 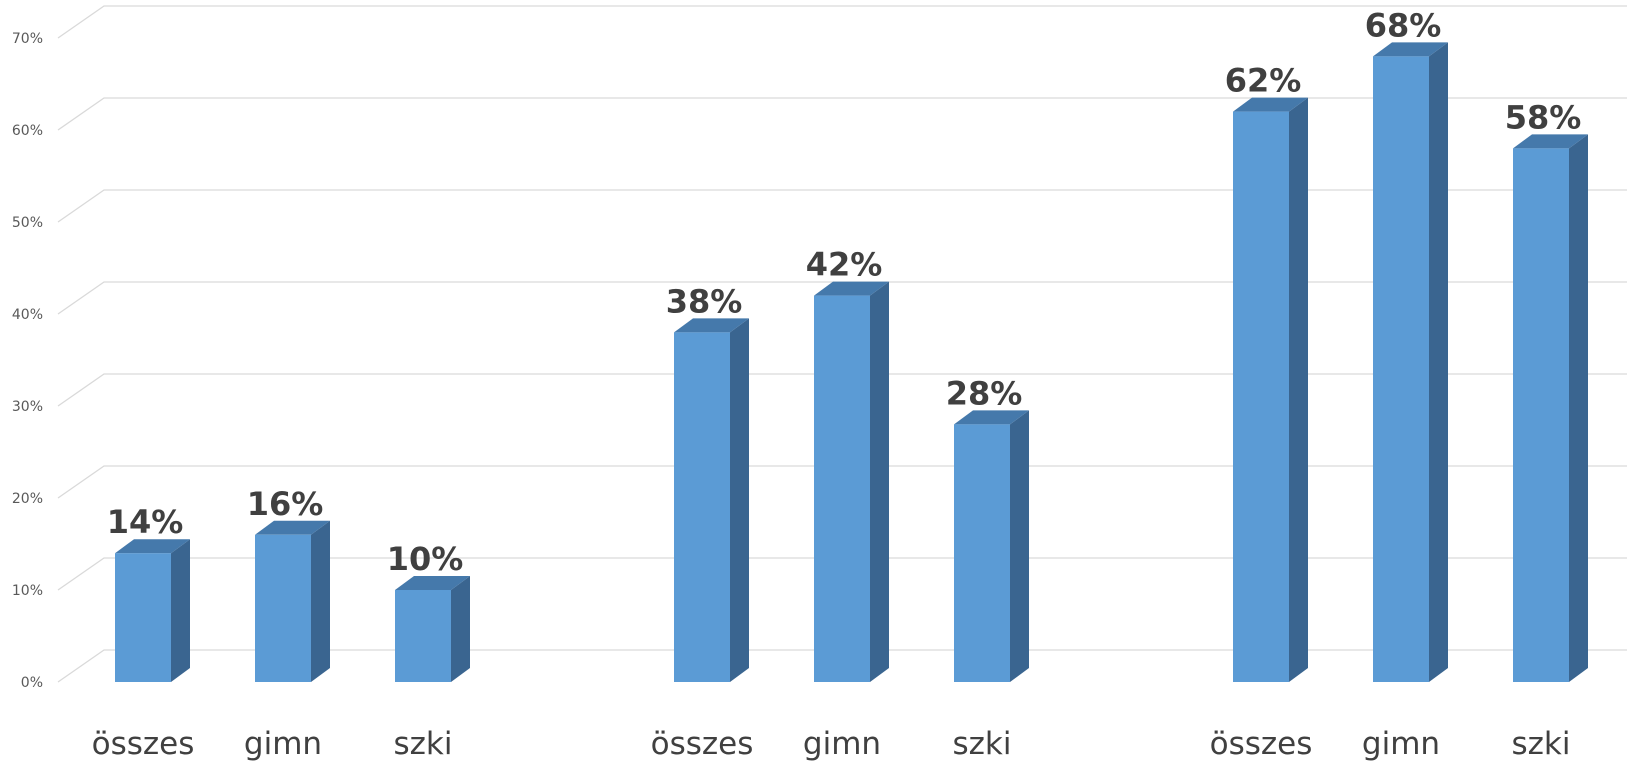 What do you see at coordinates (27, 591) in the screenshot?
I see `y-tick-label: 10%` at bounding box center [27, 591].